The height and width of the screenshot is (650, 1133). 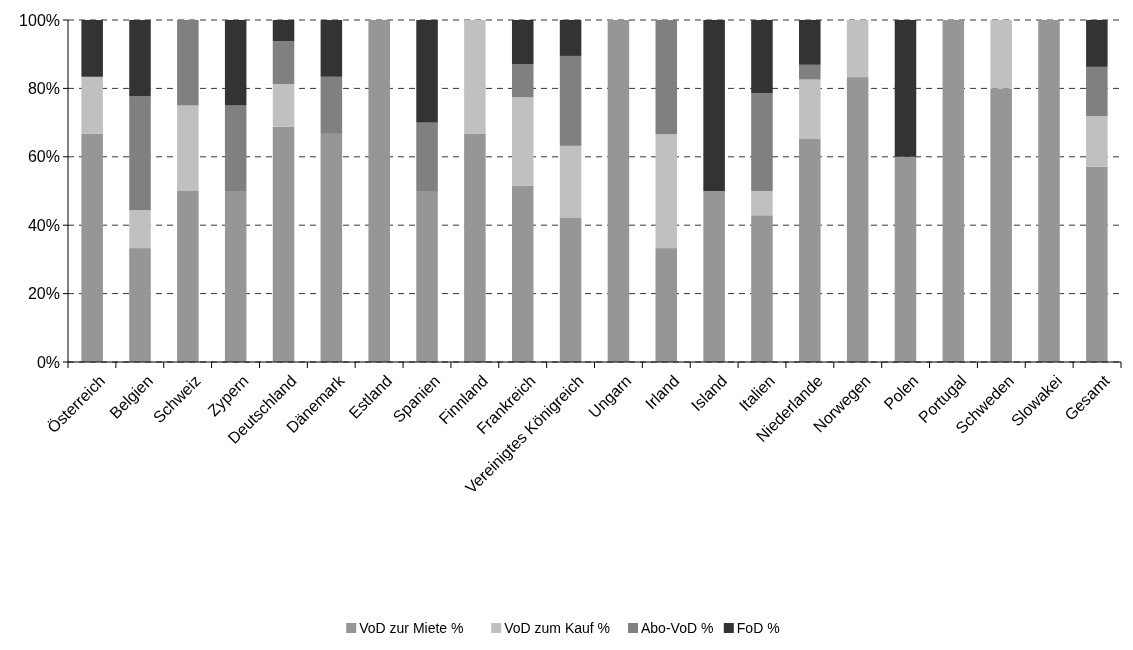 I want to click on legend-label: VoD zur Miete %, so click(x=411, y=627).